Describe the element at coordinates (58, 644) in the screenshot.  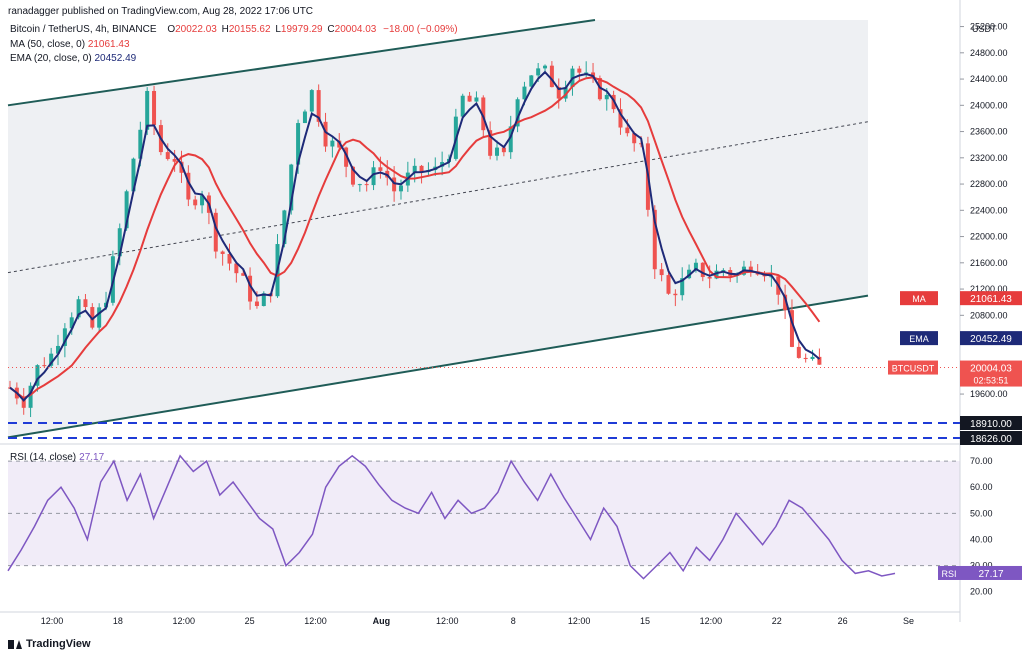
I see `footer-brand: TradingView` at that location.